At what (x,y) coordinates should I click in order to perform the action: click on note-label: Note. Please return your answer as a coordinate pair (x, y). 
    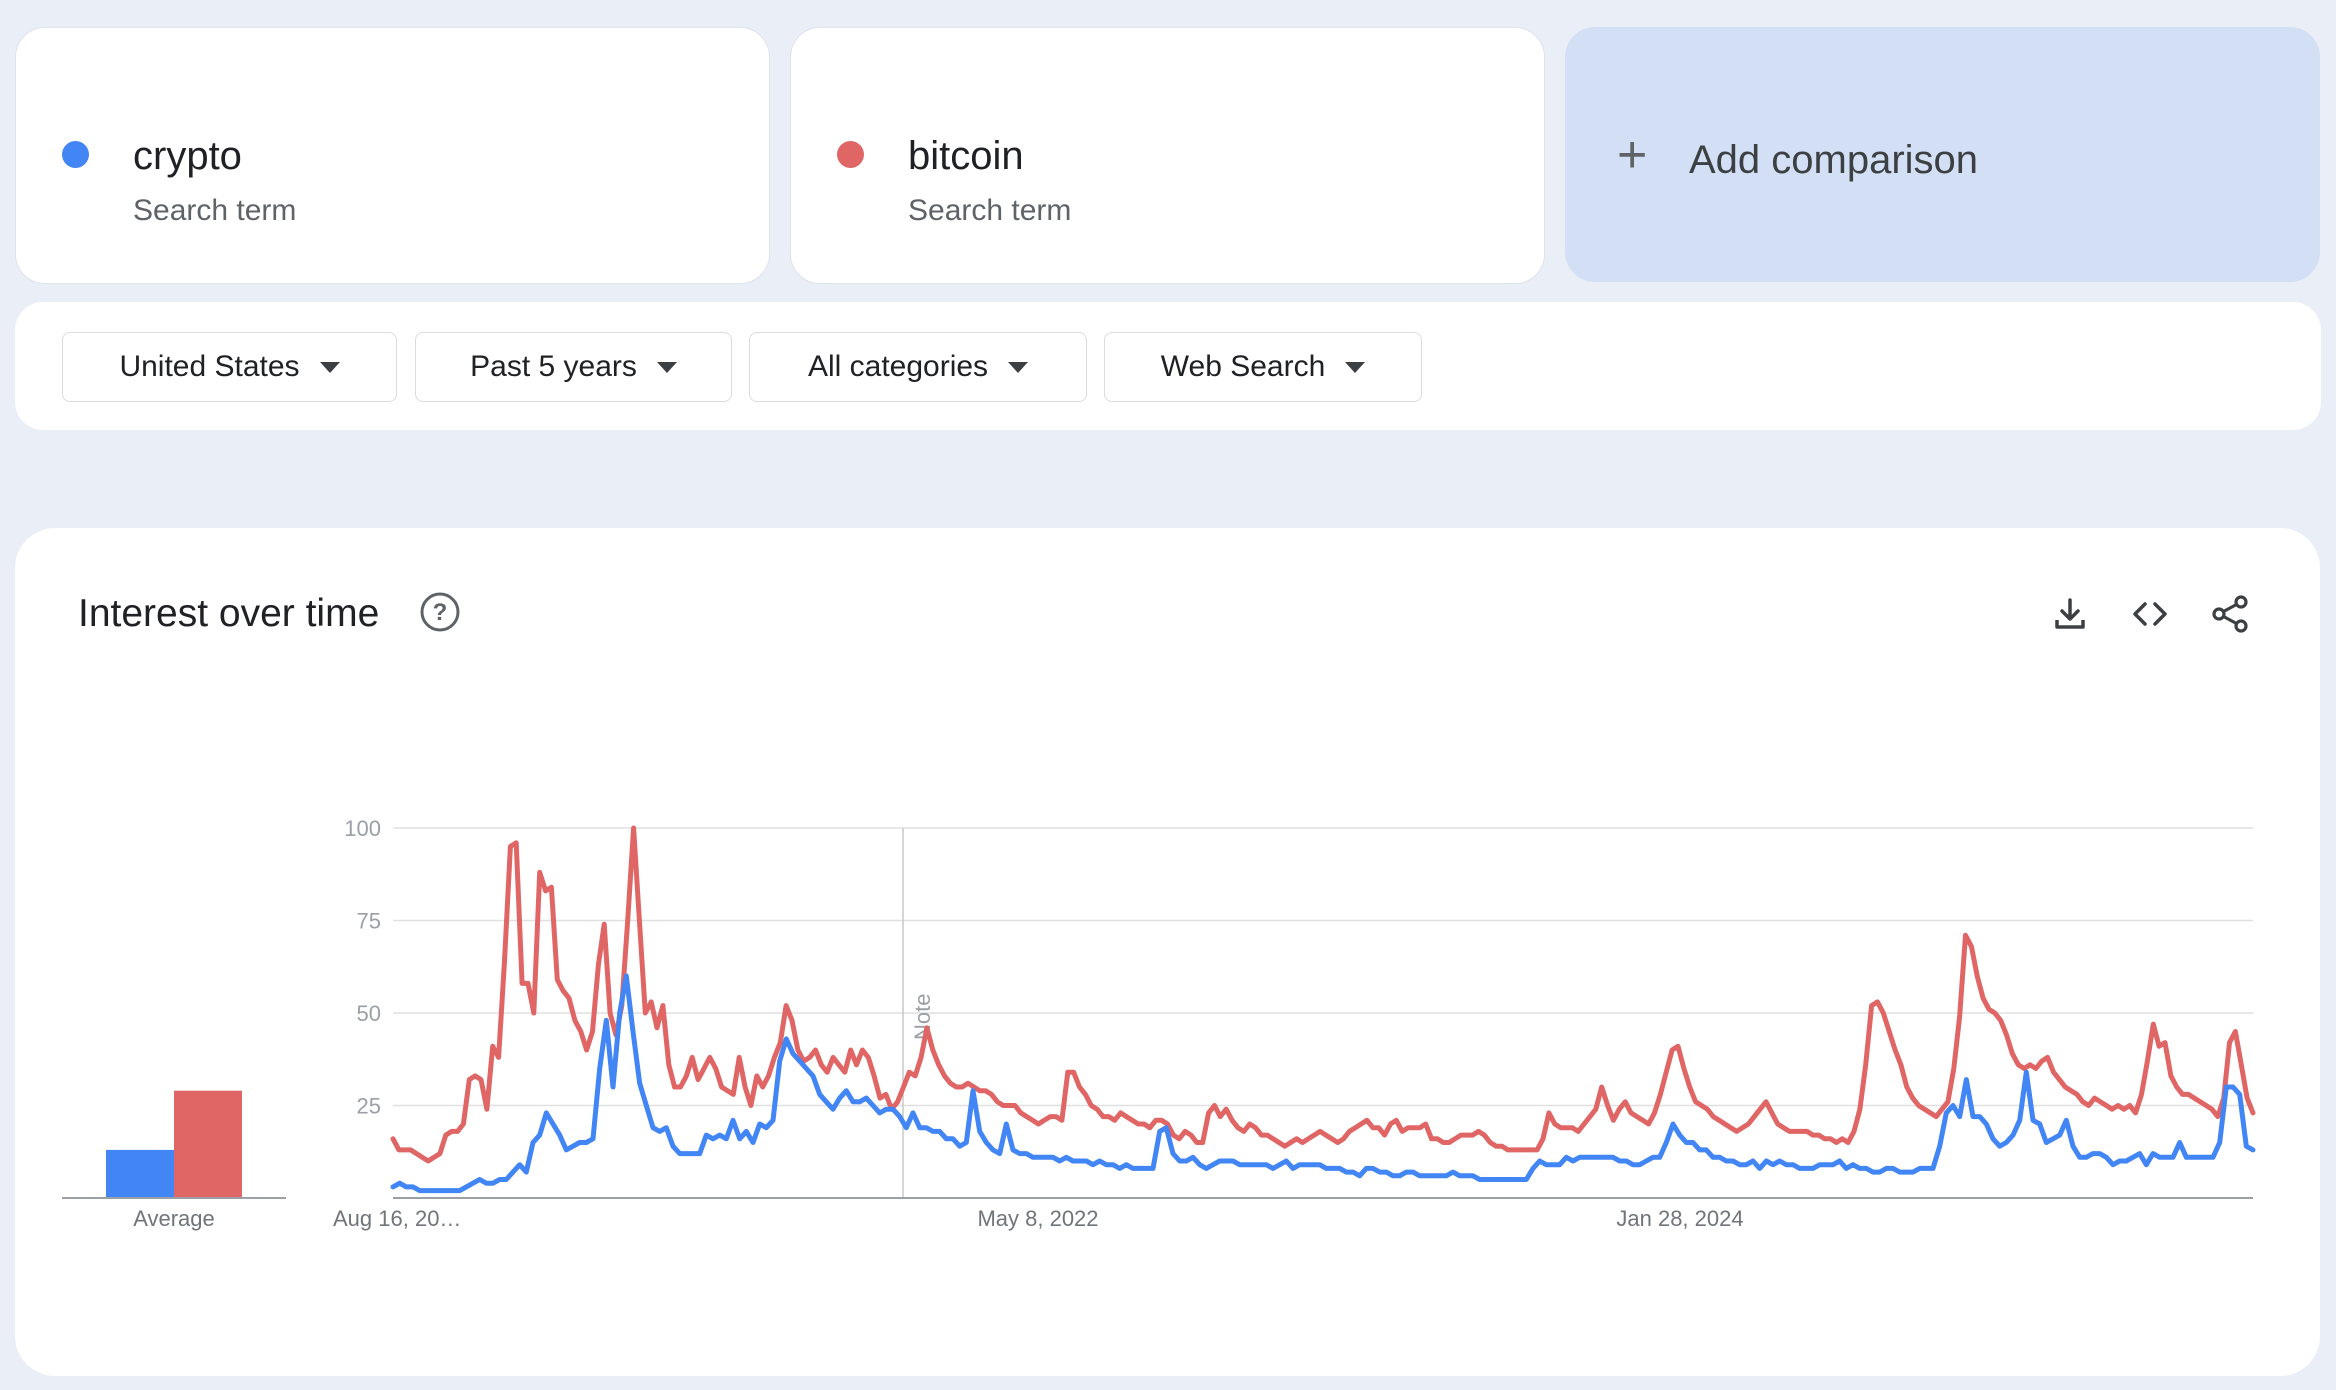
    Looking at the image, I should click on (922, 1017).